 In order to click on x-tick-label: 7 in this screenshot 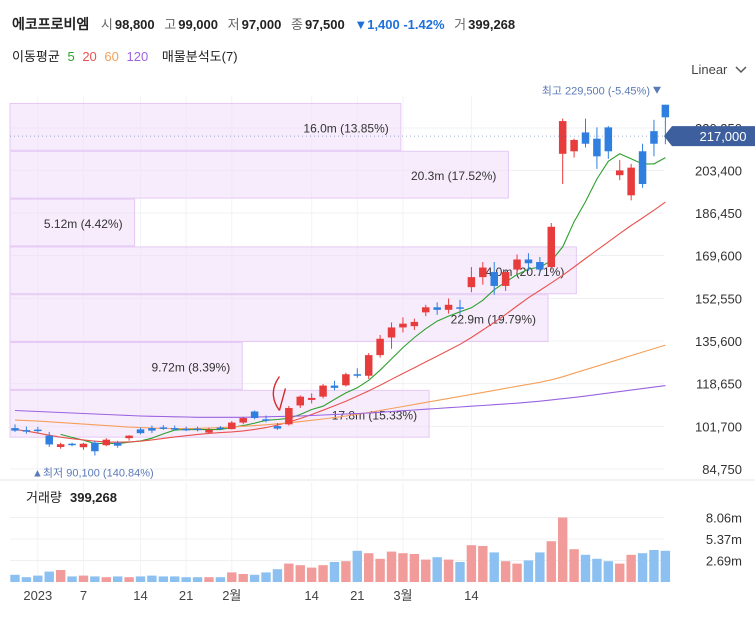, I will do `click(83, 595)`.